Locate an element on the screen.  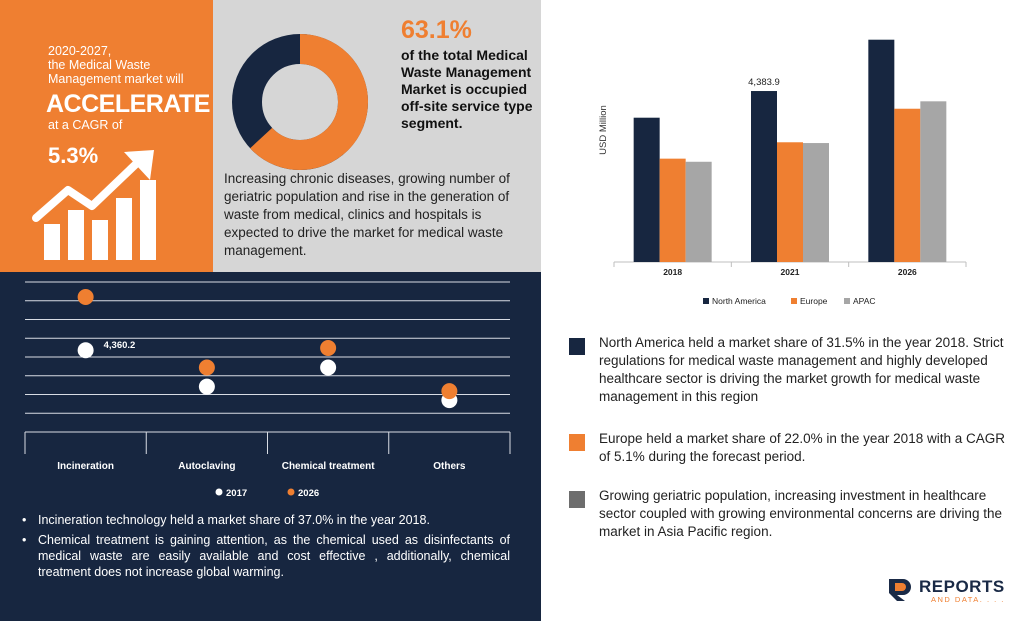
market-text-2: Management market will is located at coordinates (116, 79).